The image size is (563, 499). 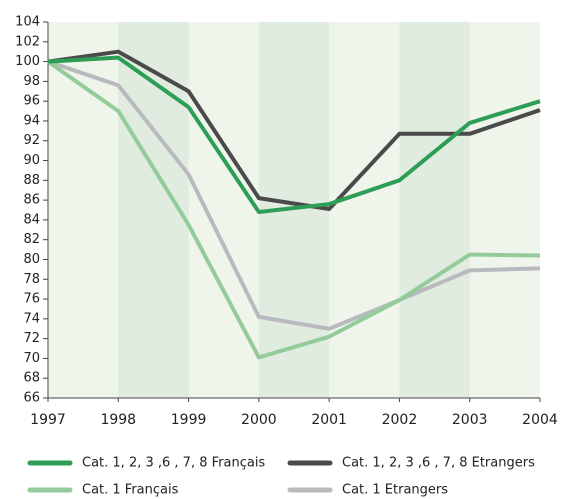 What do you see at coordinates (329, 420) in the screenshot?
I see `x-tick-label: 2001` at bounding box center [329, 420].